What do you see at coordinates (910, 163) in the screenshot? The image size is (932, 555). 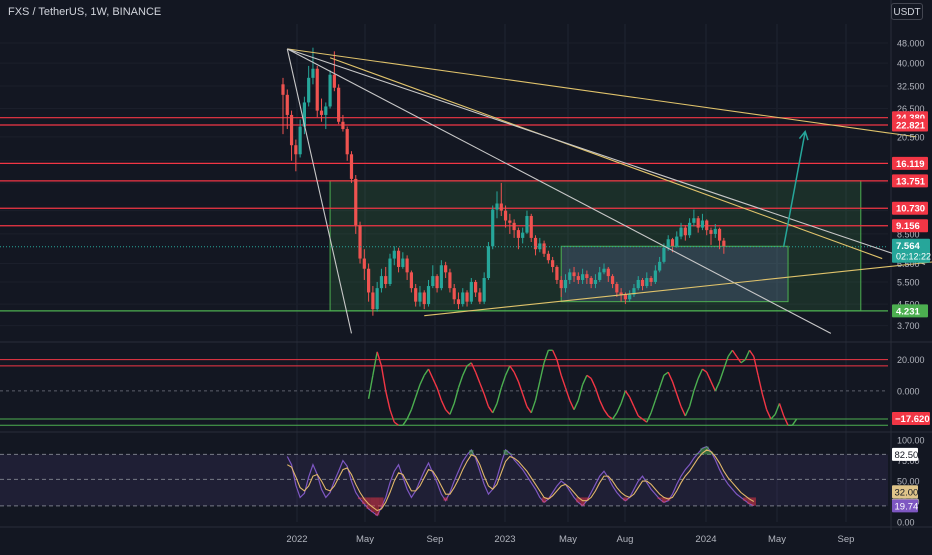 I see `level-price-badge` at bounding box center [910, 163].